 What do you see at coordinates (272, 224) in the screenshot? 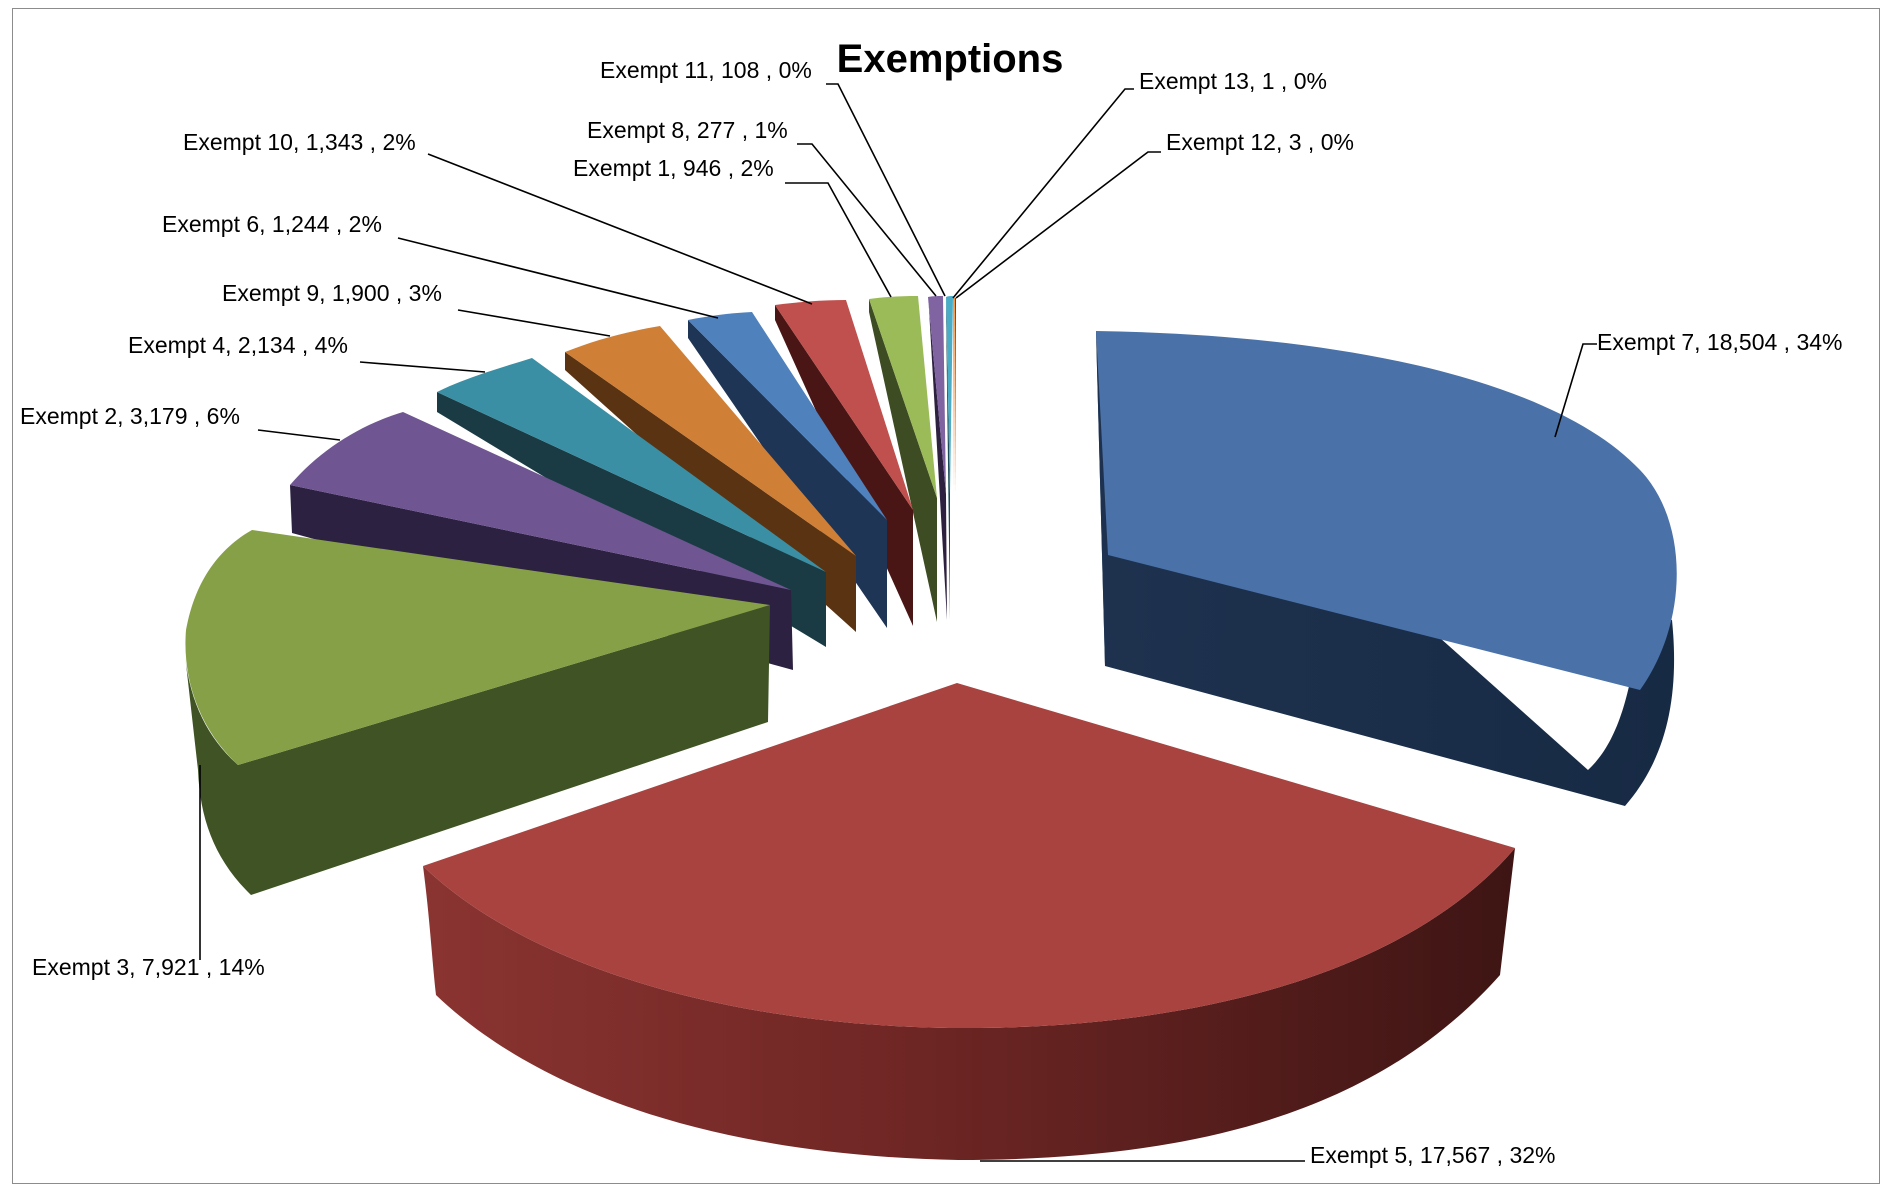
I see `data-label-exempt-6: Exempt 6, 1,244 , 2%` at bounding box center [272, 224].